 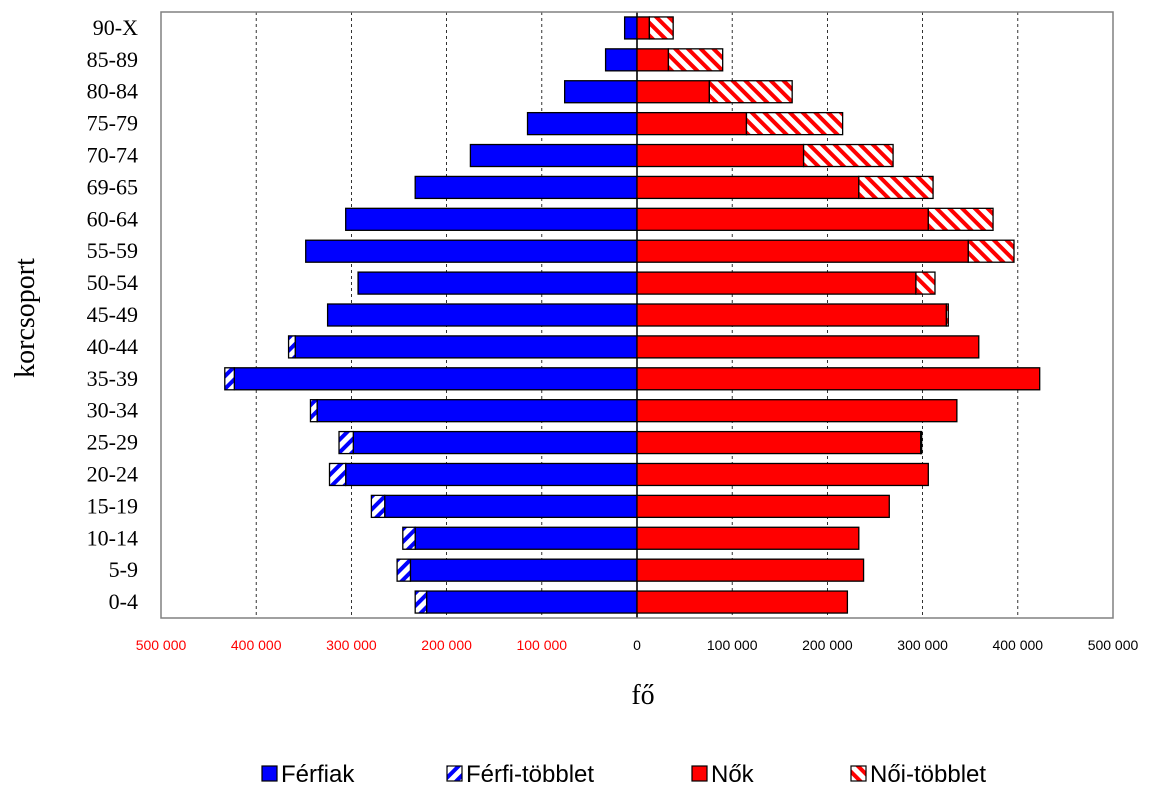 I want to click on y-tick-label: 69-65, so click(x=112, y=186).